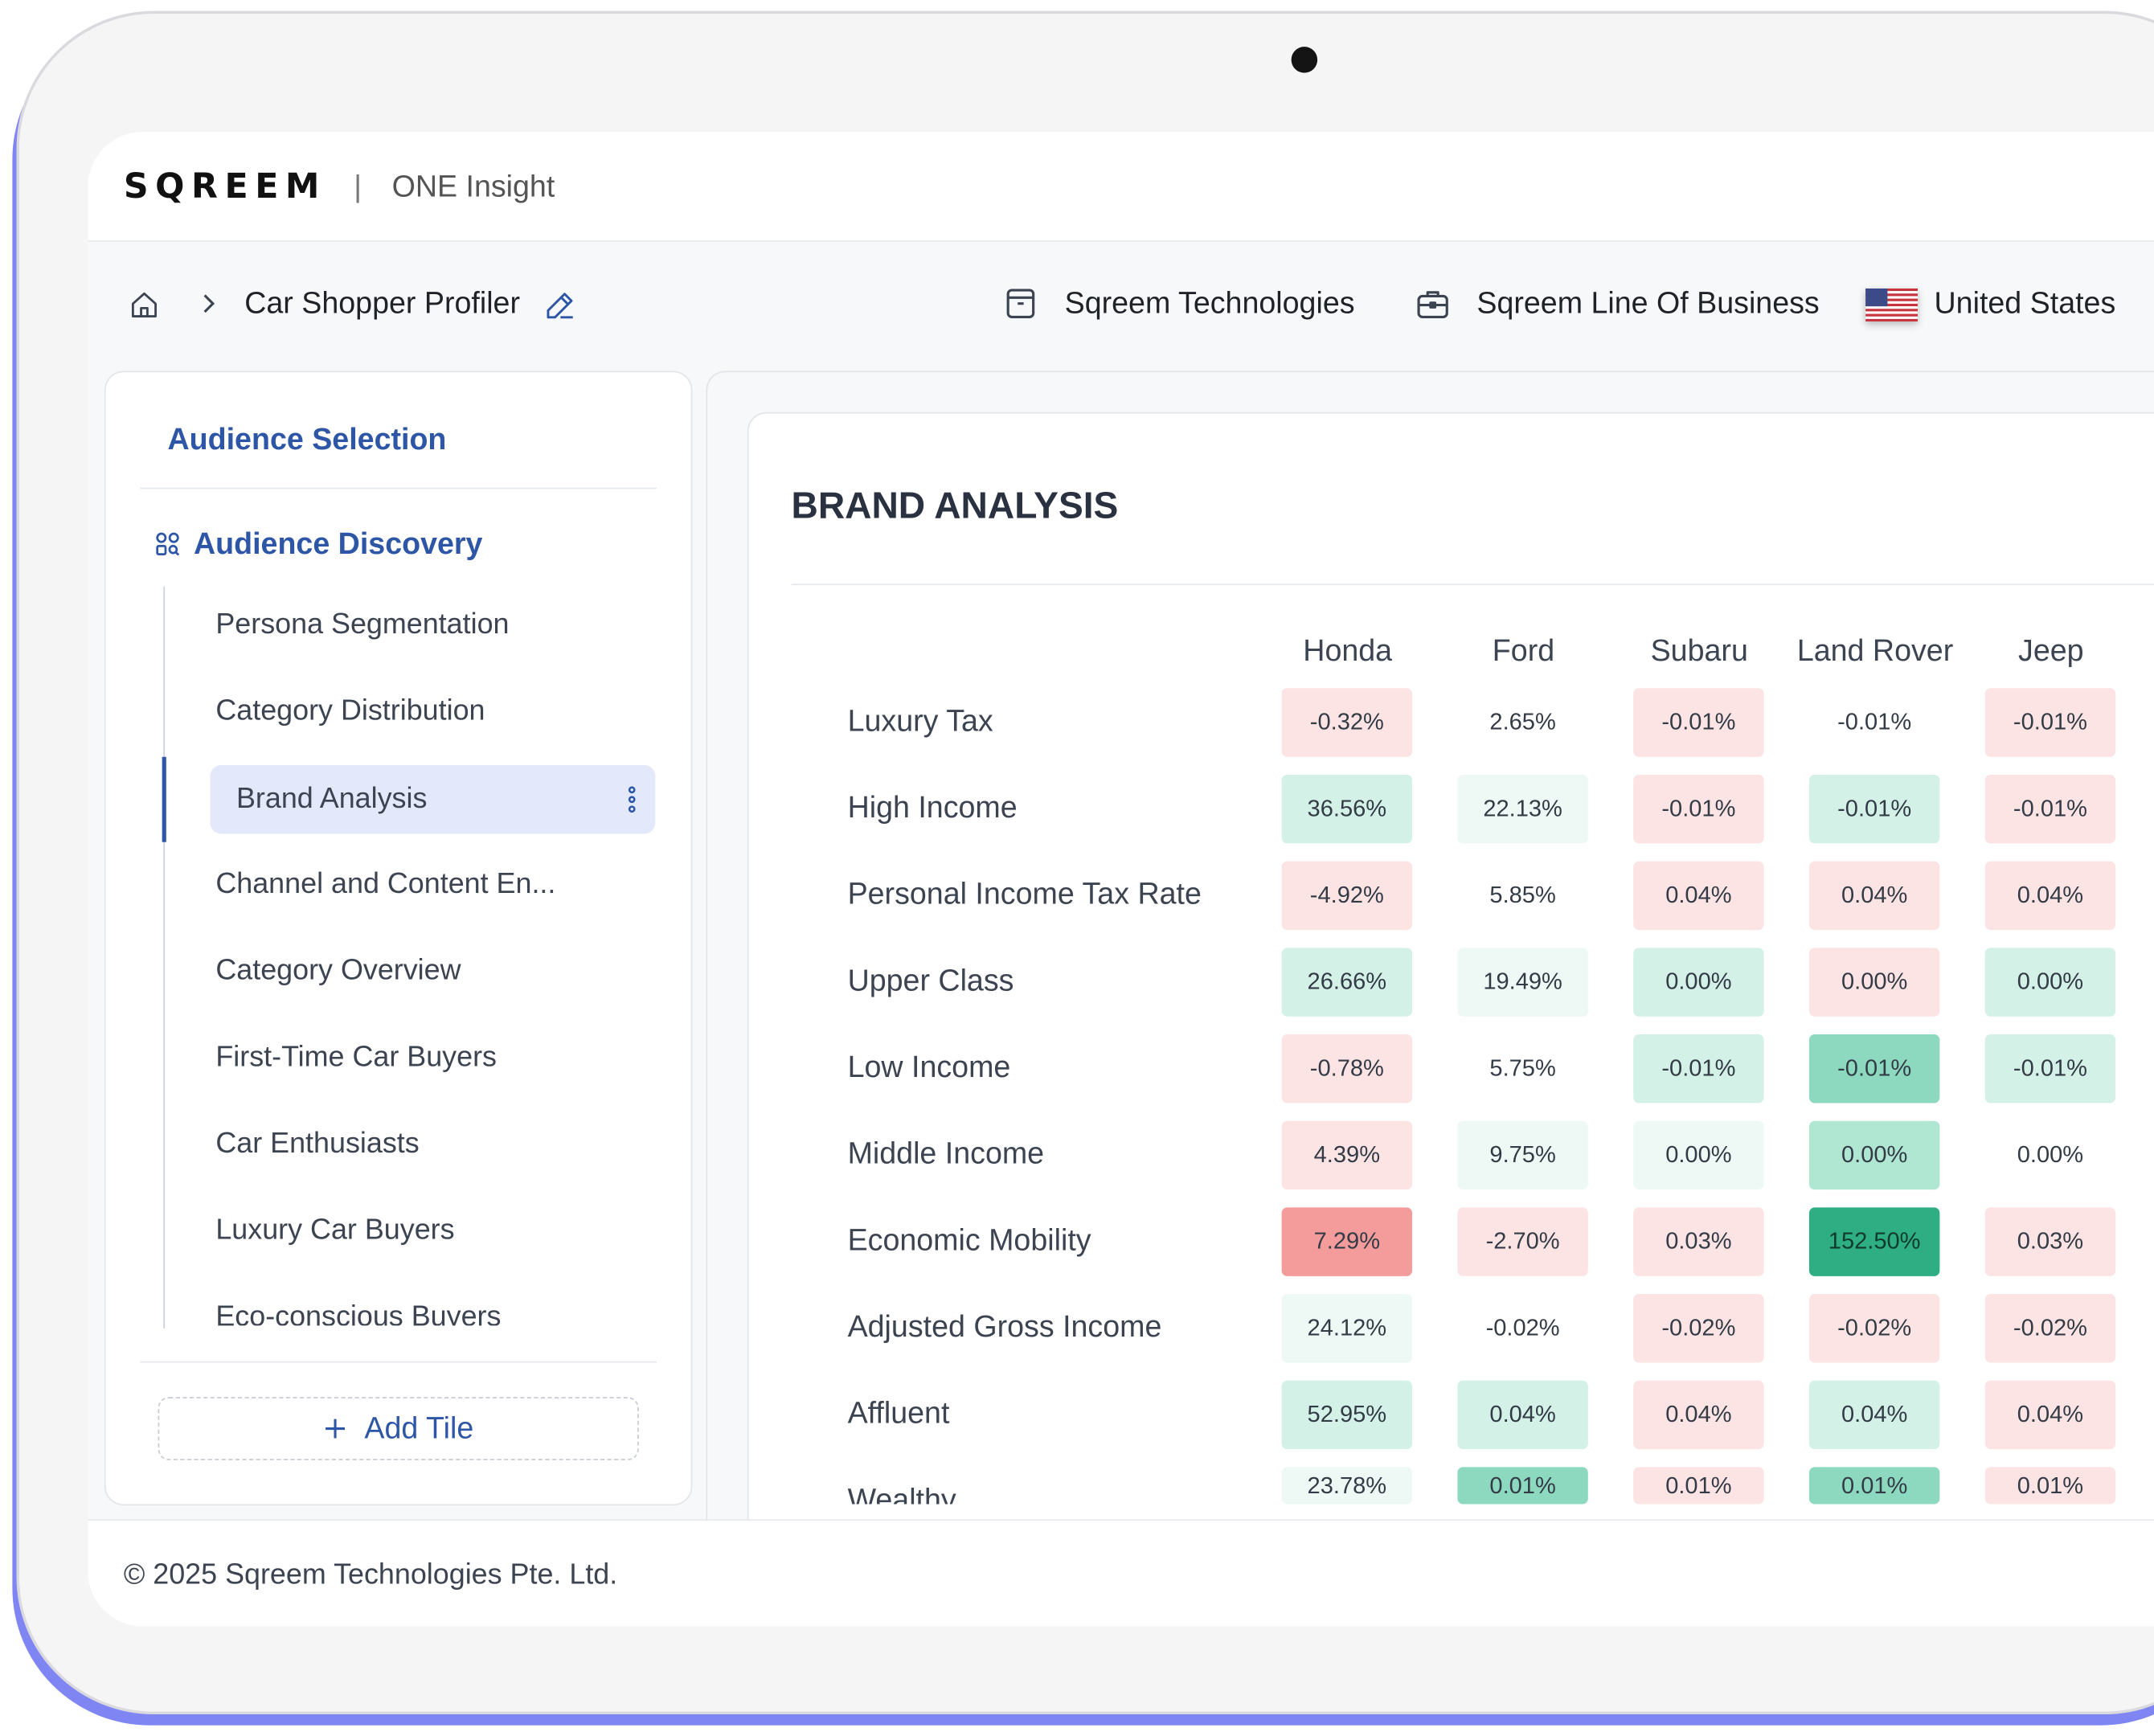 The width and height of the screenshot is (2154, 1736). What do you see at coordinates (1522, 722) in the screenshot?
I see `matrix-cell: 2.65%` at bounding box center [1522, 722].